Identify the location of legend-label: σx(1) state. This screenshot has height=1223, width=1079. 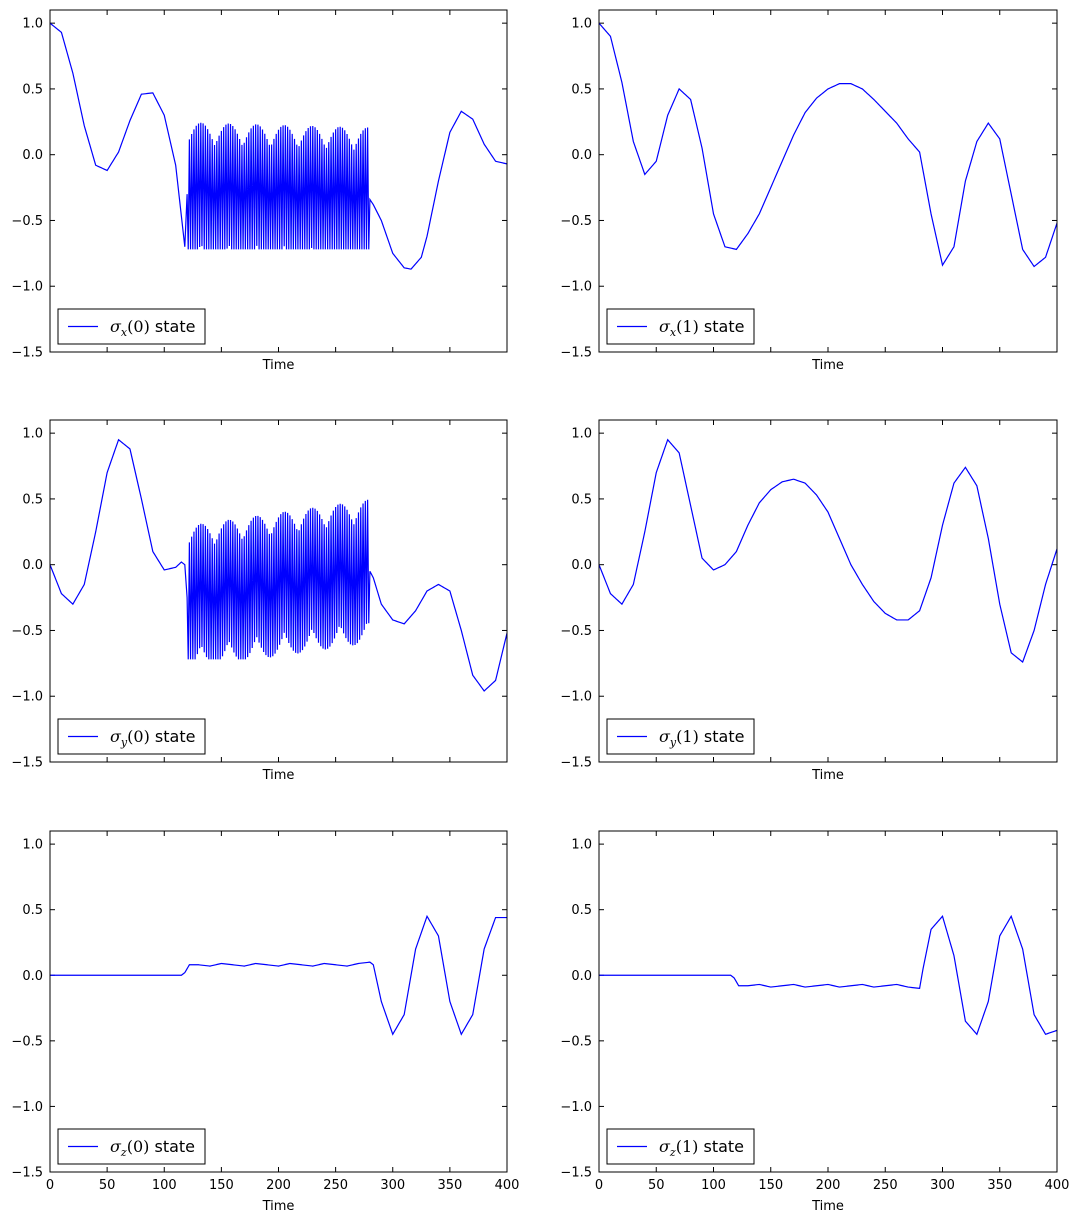
(701, 328).